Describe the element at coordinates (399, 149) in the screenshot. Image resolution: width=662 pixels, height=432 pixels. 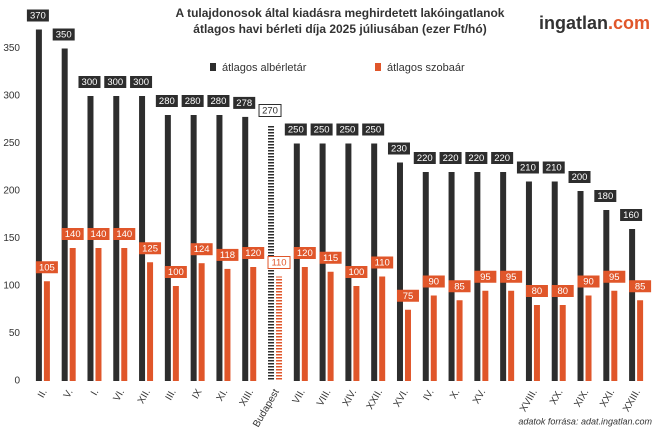
I see `value-label: 230` at that location.